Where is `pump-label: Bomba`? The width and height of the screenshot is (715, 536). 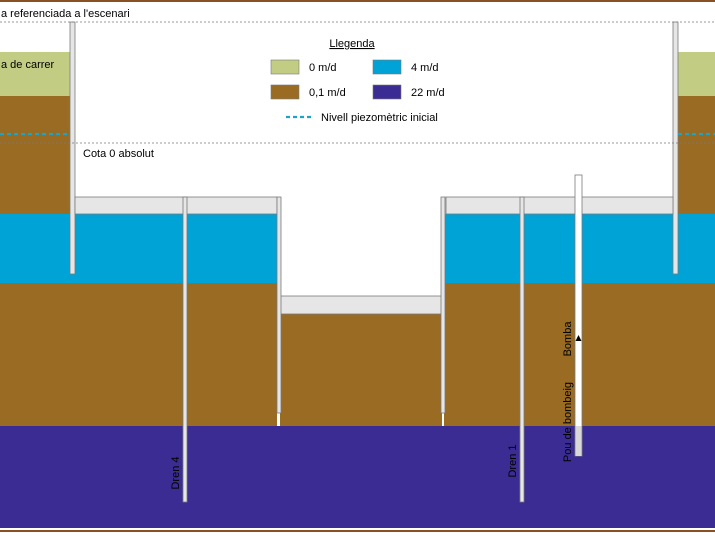
pump-label: Bomba is located at coordinates (568, 339).